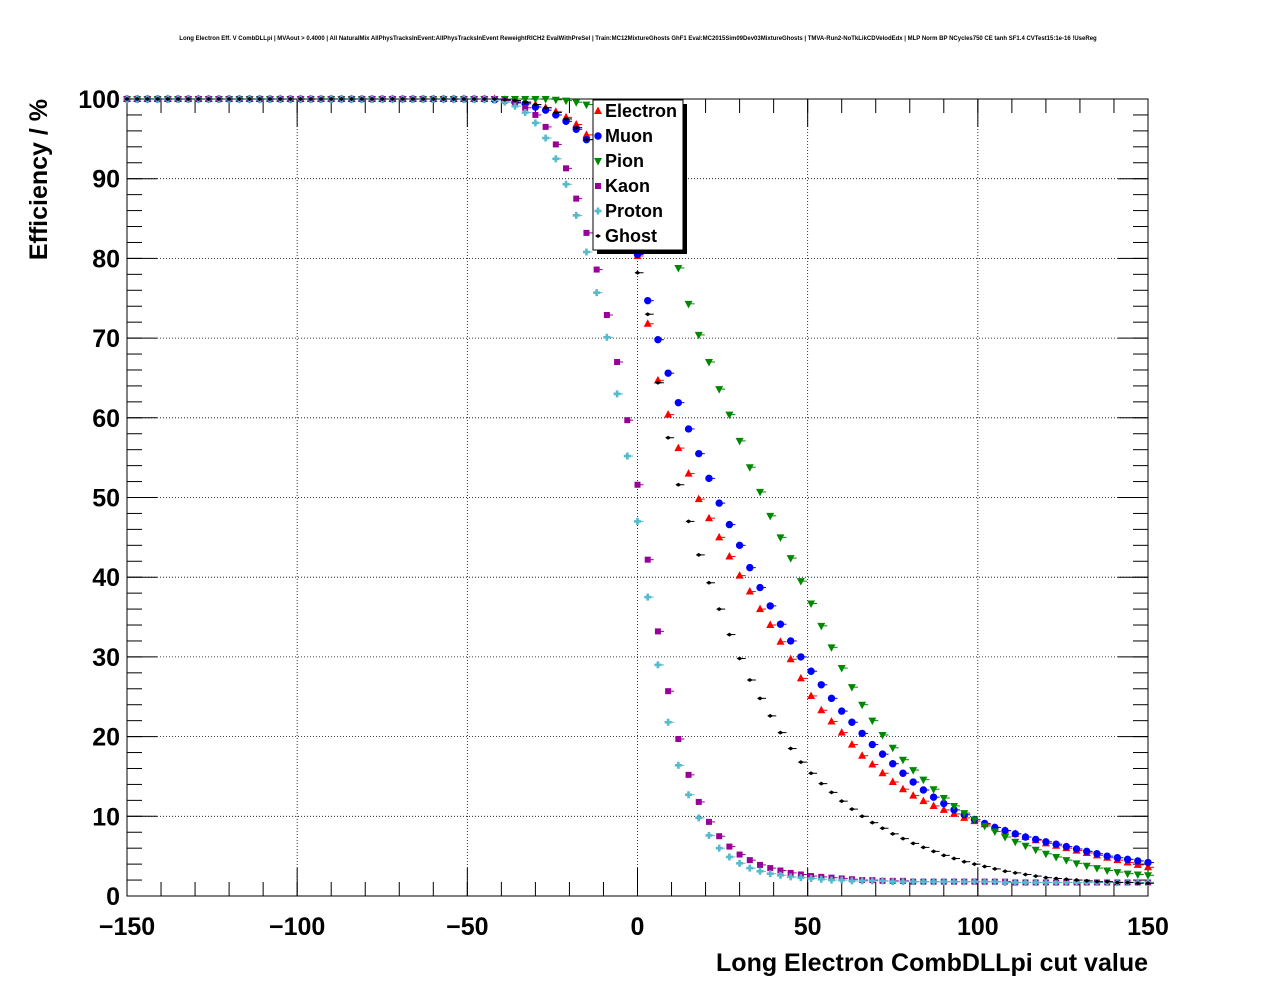 This screenshot has height=996, width=1276. I want to click on y-tick-label: 60, so click(106, 419).